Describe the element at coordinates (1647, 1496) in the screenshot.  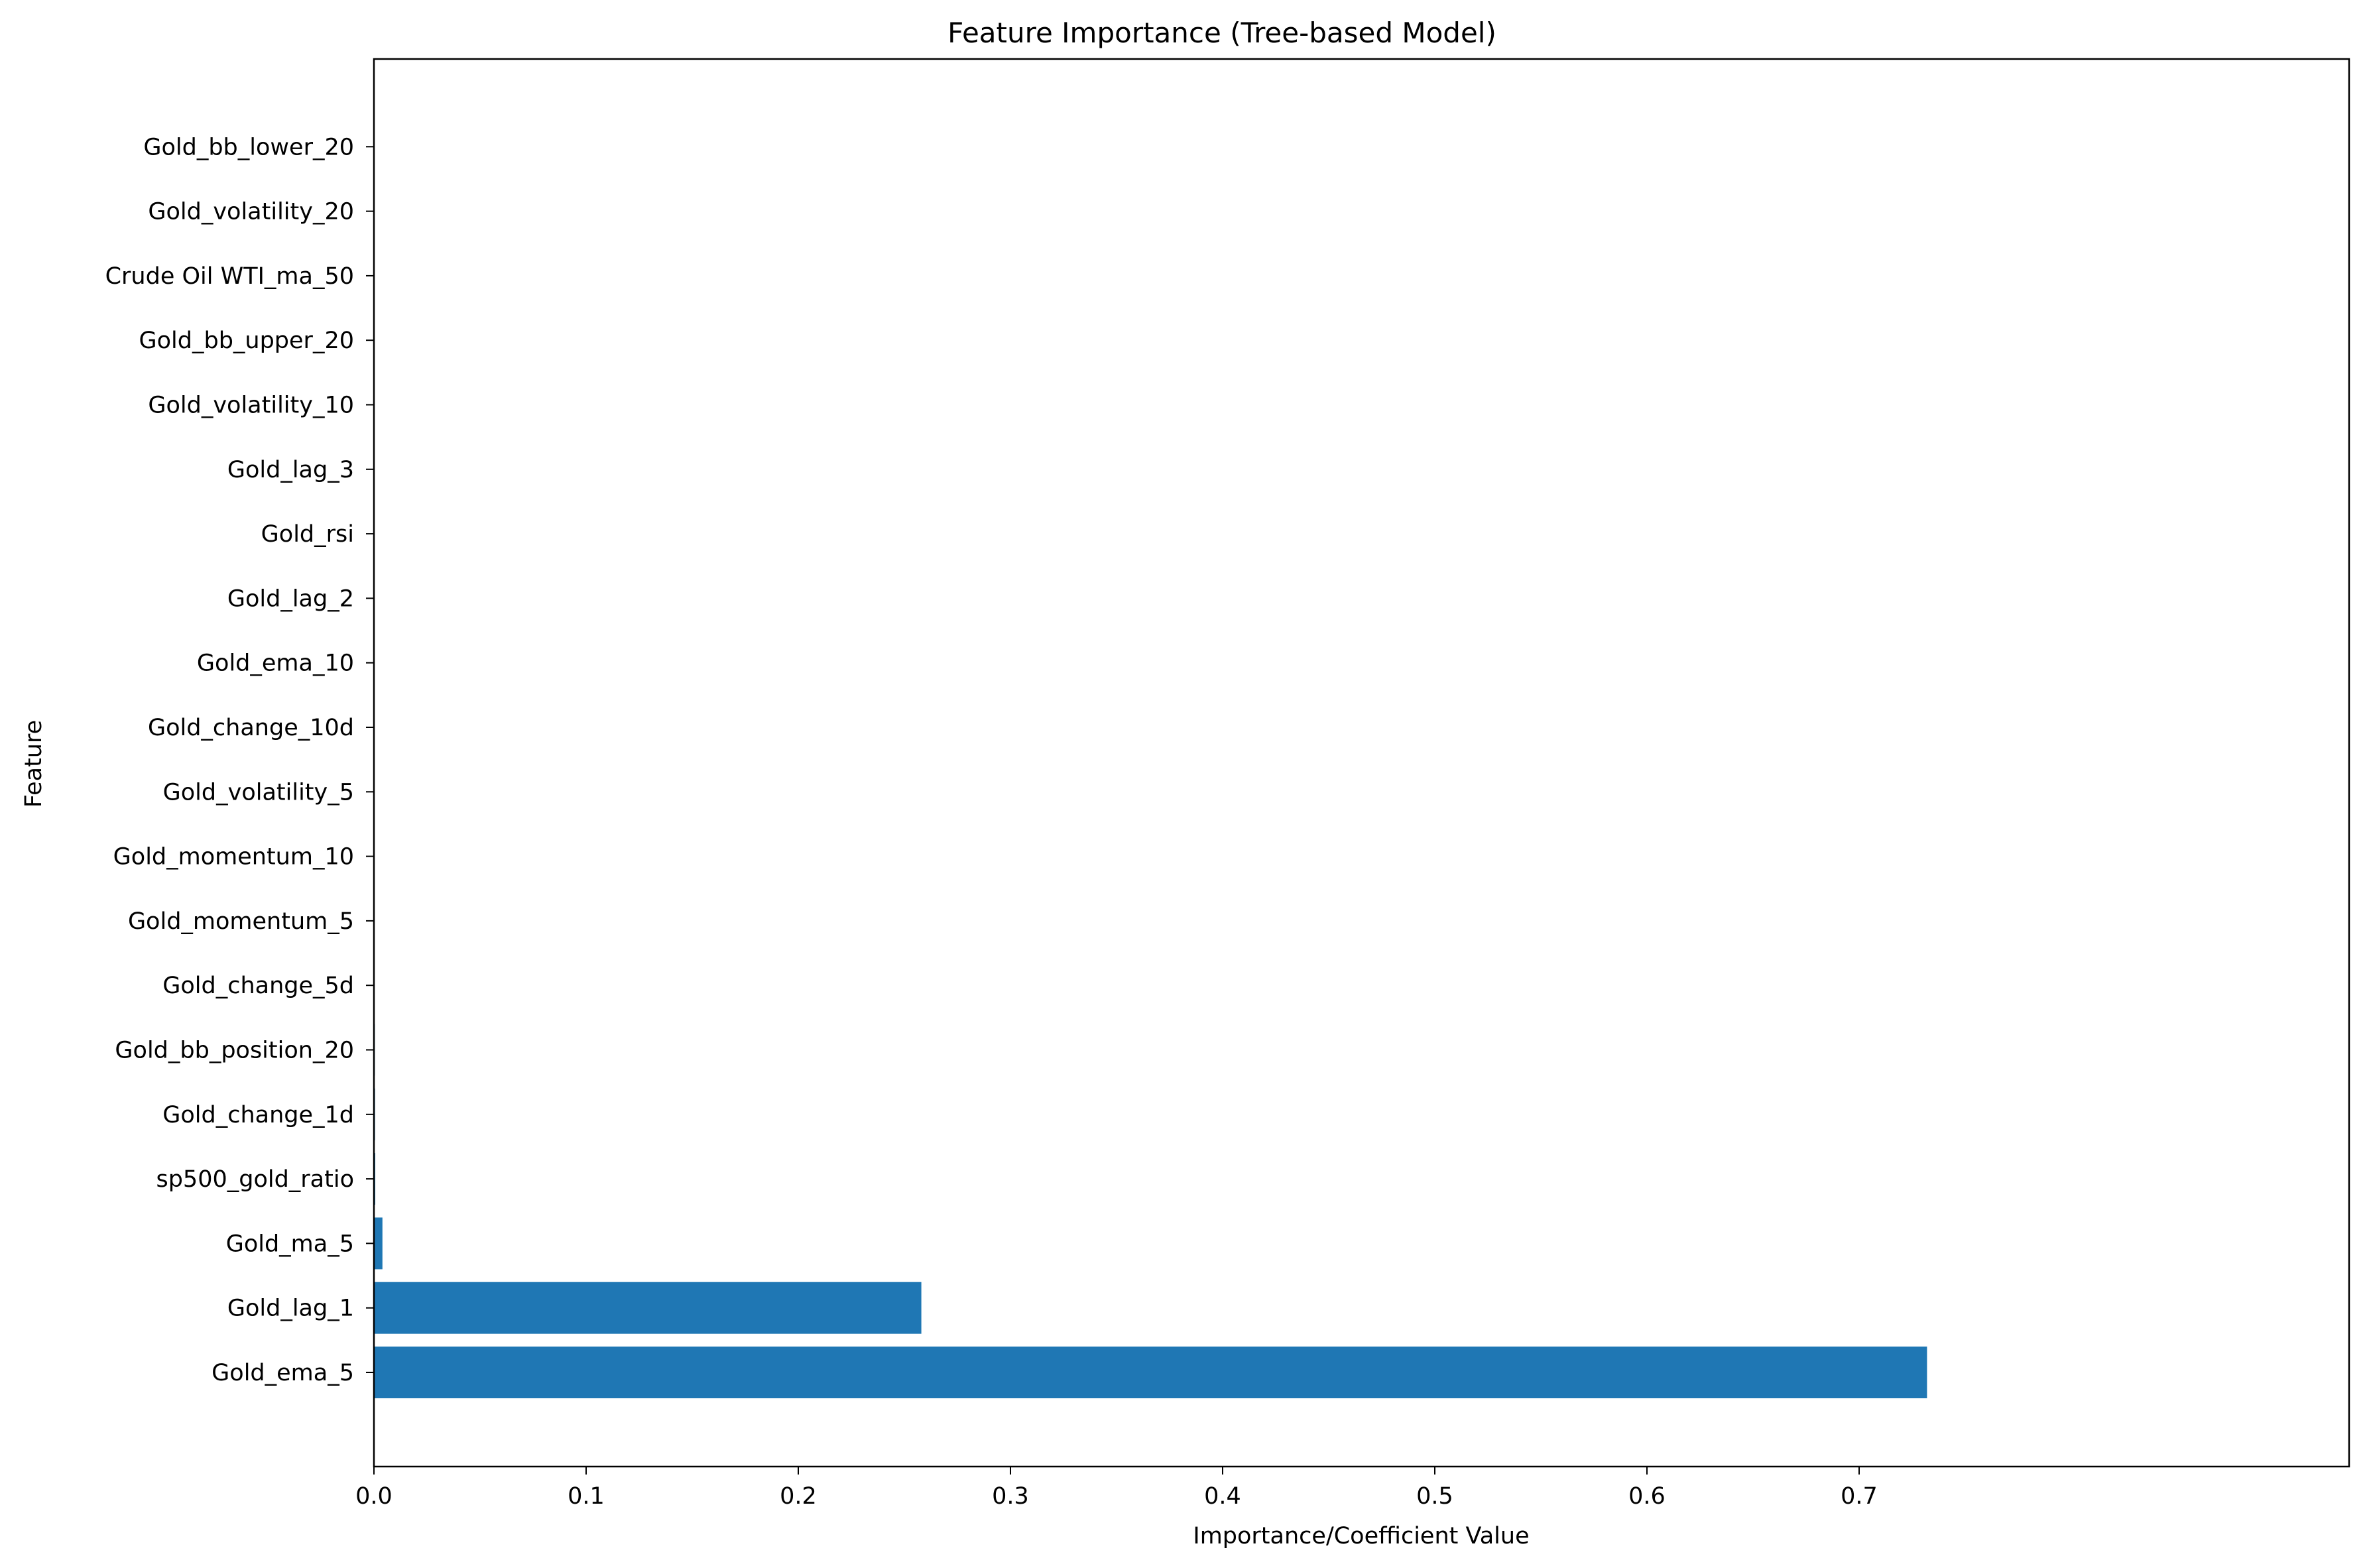
I see `x-tick-label: 0.6` at that location.